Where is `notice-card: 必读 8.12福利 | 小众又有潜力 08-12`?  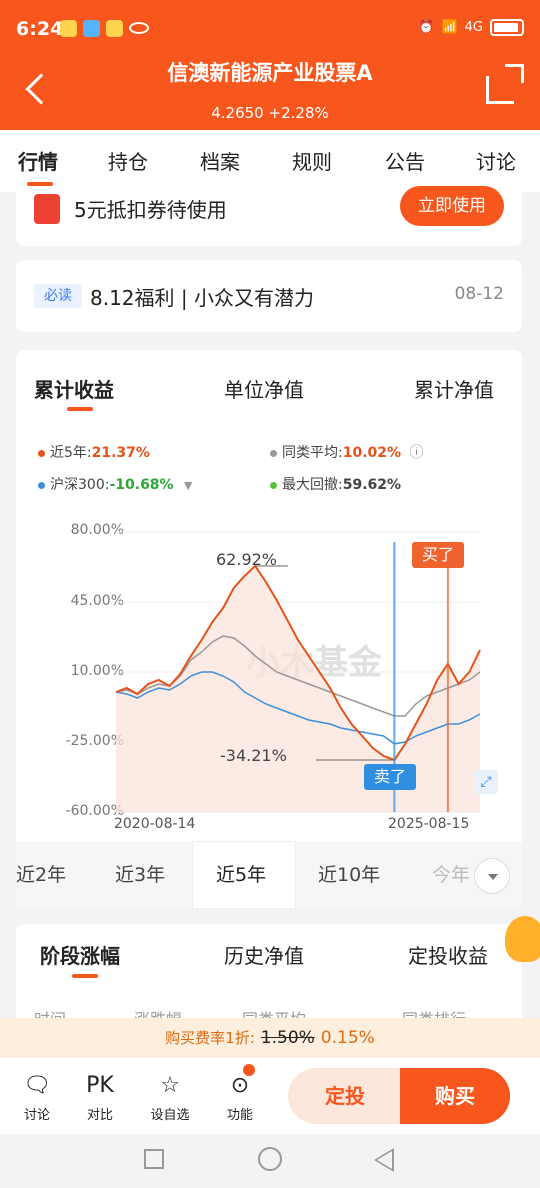
notice-card: 必读 8.12福利 | 小众又有潜力 08-12 is located at coordinates (269, 296).